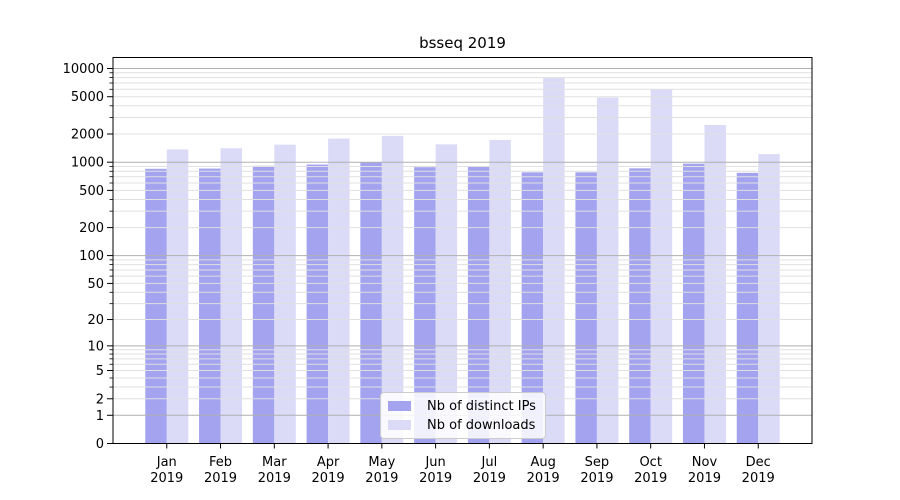 This screenshot has height=500, width=900. I want to click on x-tick-label-dec: Dec 2019, so click(758, 470).